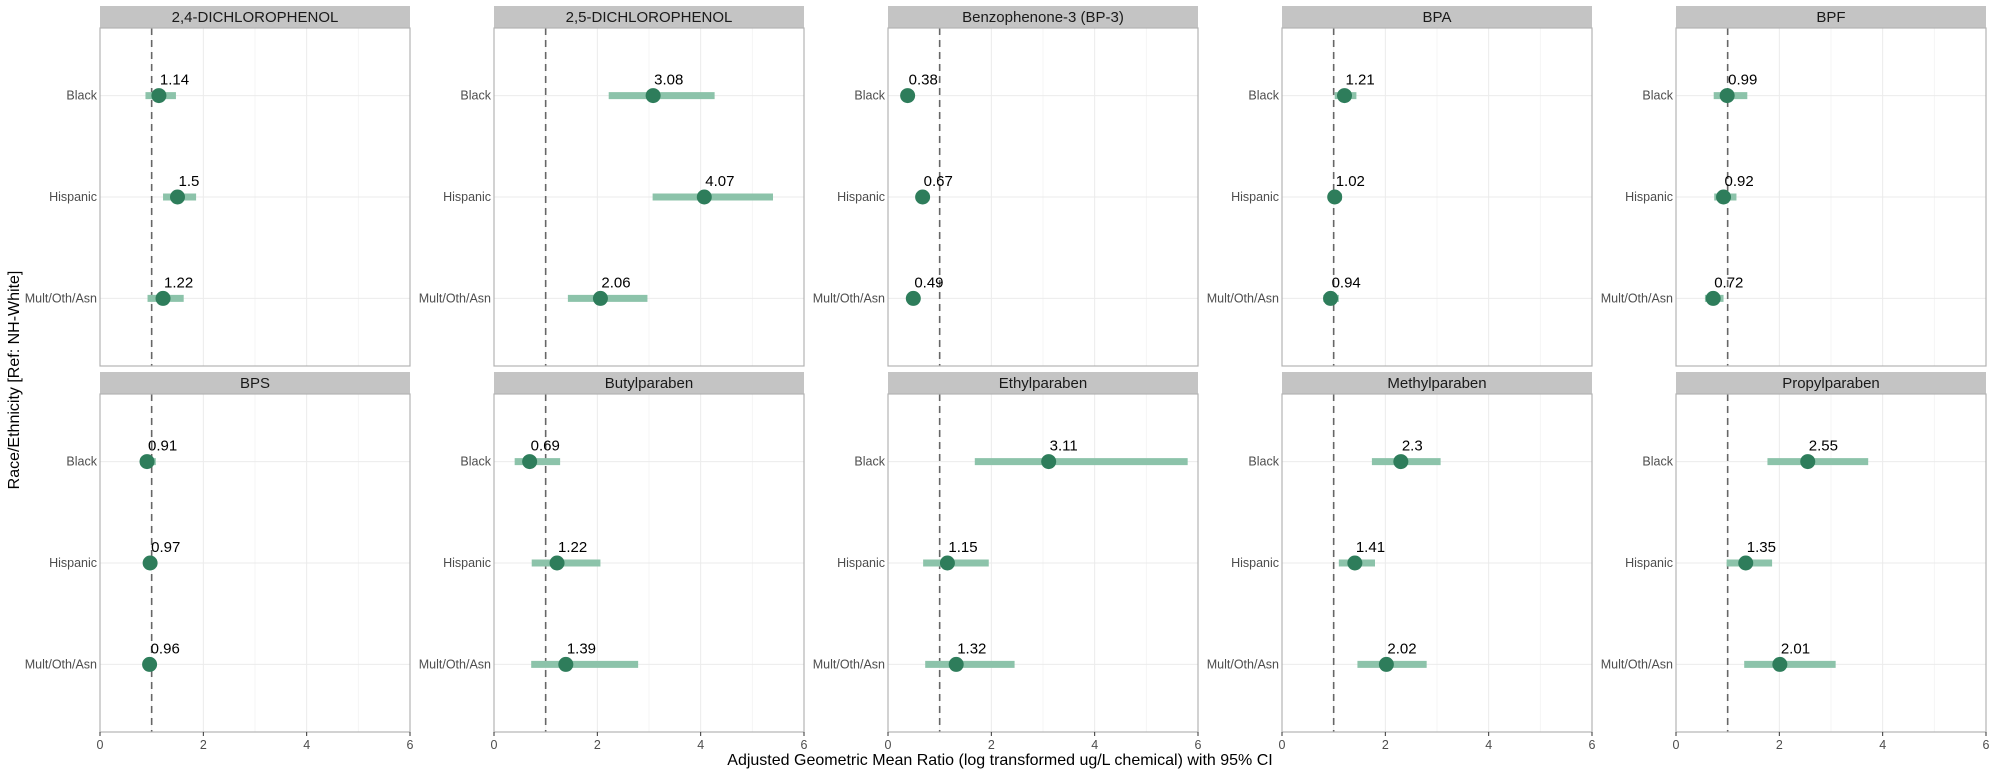 The image size is (2000, 772). What do you see at coordinates (615, 282) in the screenshot?
I see `value-label: 2.06` at bounding box center [615, 282].